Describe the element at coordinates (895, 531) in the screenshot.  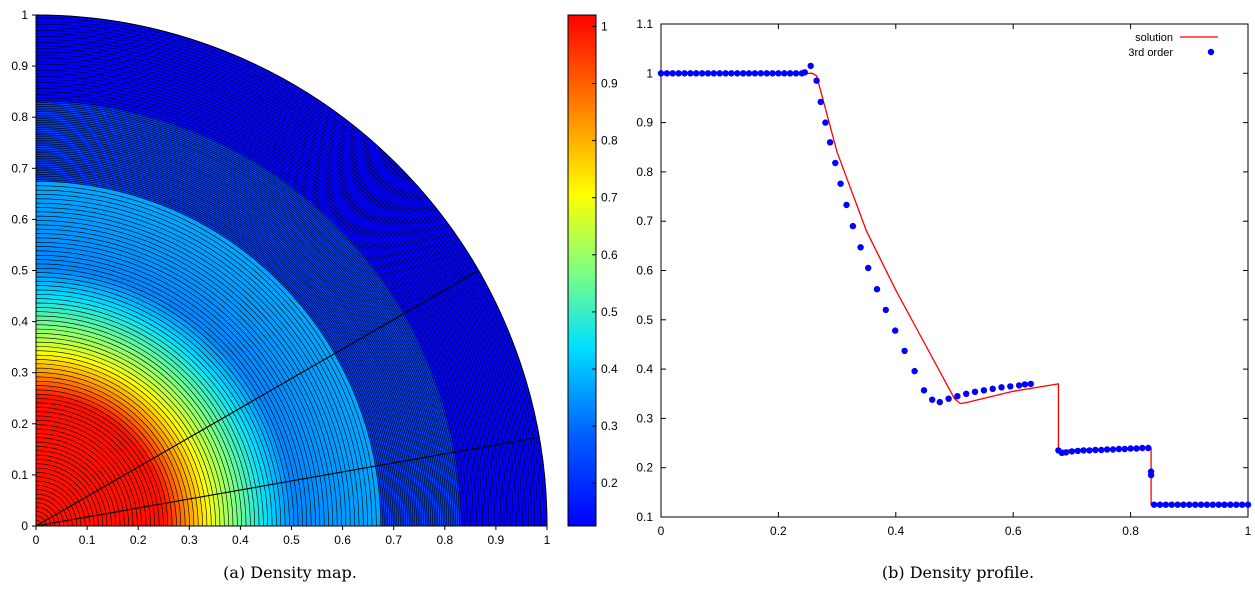
I see `plot-x-tick-label: 0.4` at that location.